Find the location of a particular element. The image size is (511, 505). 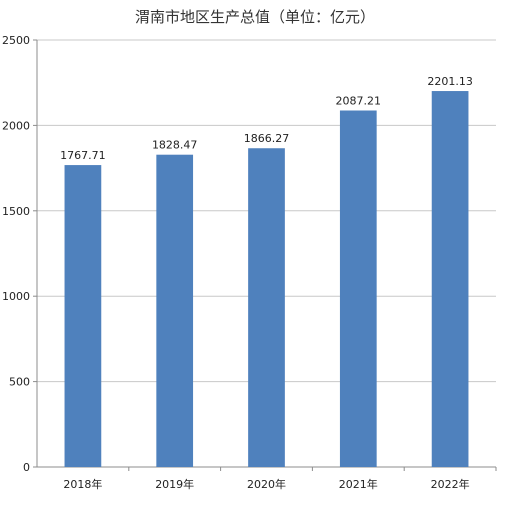

data-label: 1767.71 is located at coordinates (83, 155).